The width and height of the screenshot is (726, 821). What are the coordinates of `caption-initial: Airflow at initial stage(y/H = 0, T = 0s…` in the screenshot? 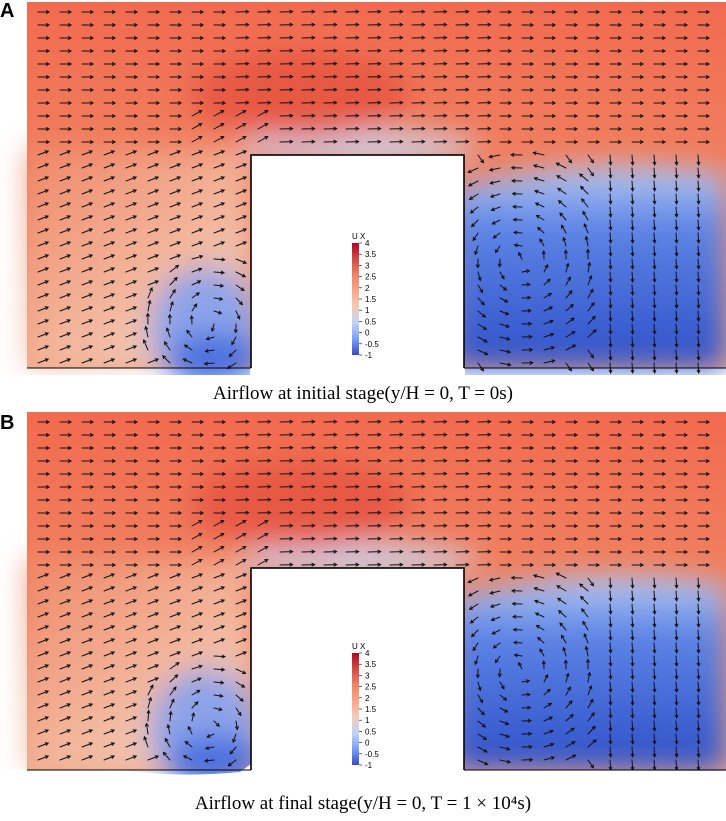 It's located at (363, 393).